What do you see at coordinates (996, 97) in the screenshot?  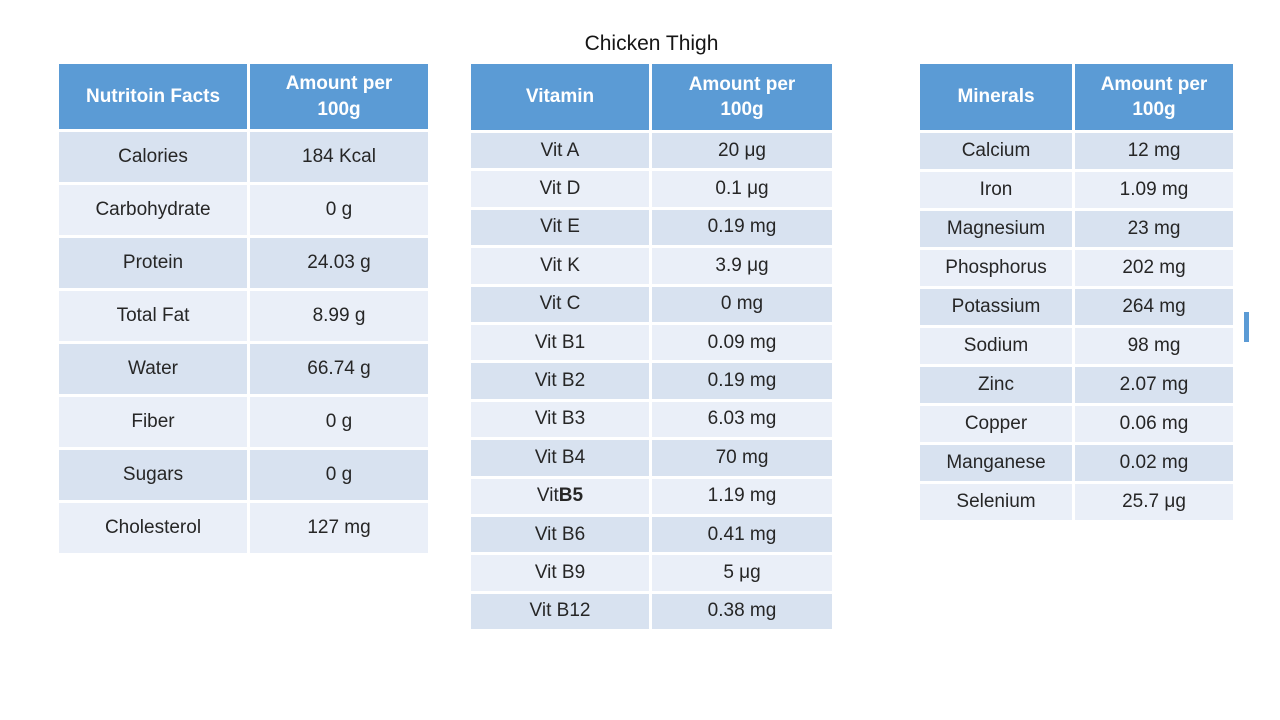 I see `column-header: Minerals` at bounding box center [996, 97].